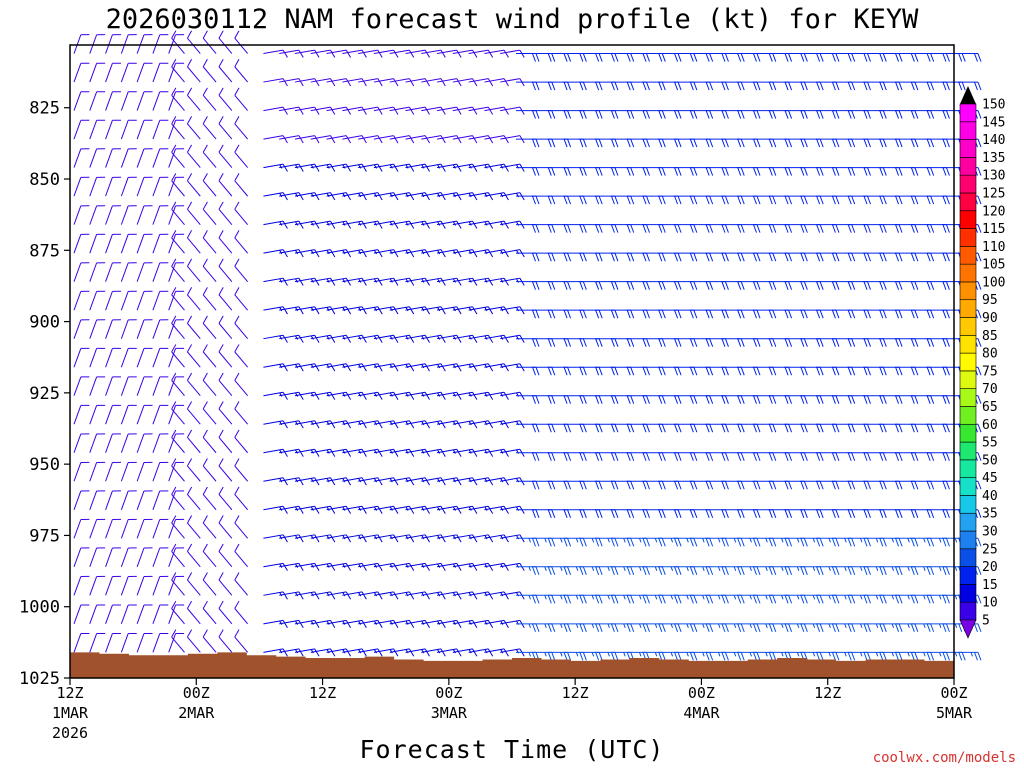 This screenshot has height=768, width=1024. Describe the element at coordinates (196, 713) in the screenshot. I see `x-tick-date: 2MAR` at that location.